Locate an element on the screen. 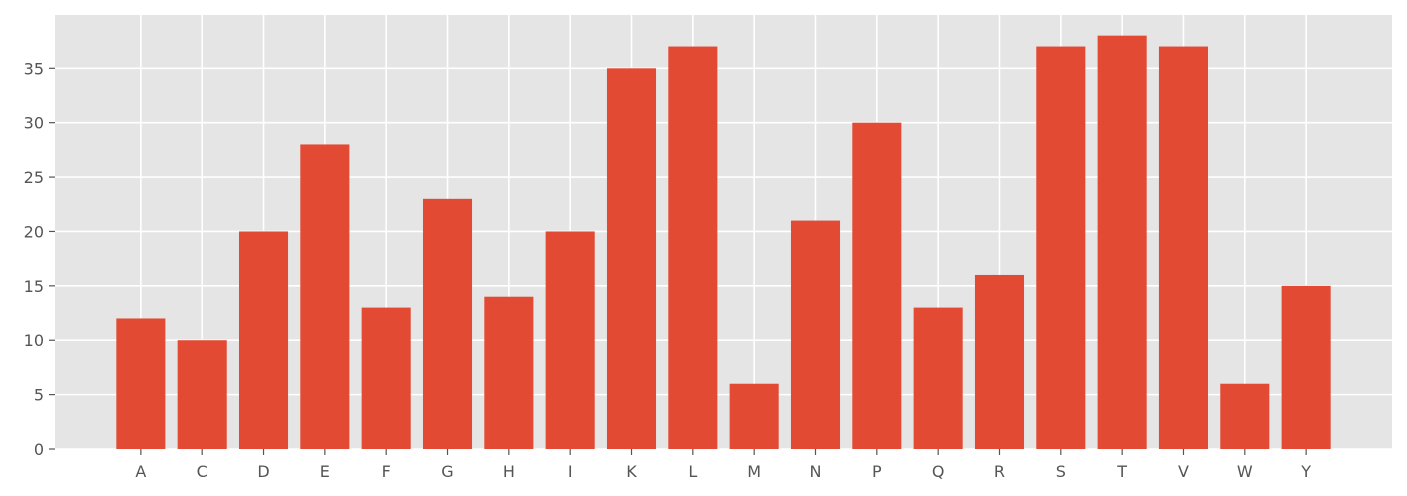 The image size is (1407, 496). bar-k is located at coordinates (631, 258).